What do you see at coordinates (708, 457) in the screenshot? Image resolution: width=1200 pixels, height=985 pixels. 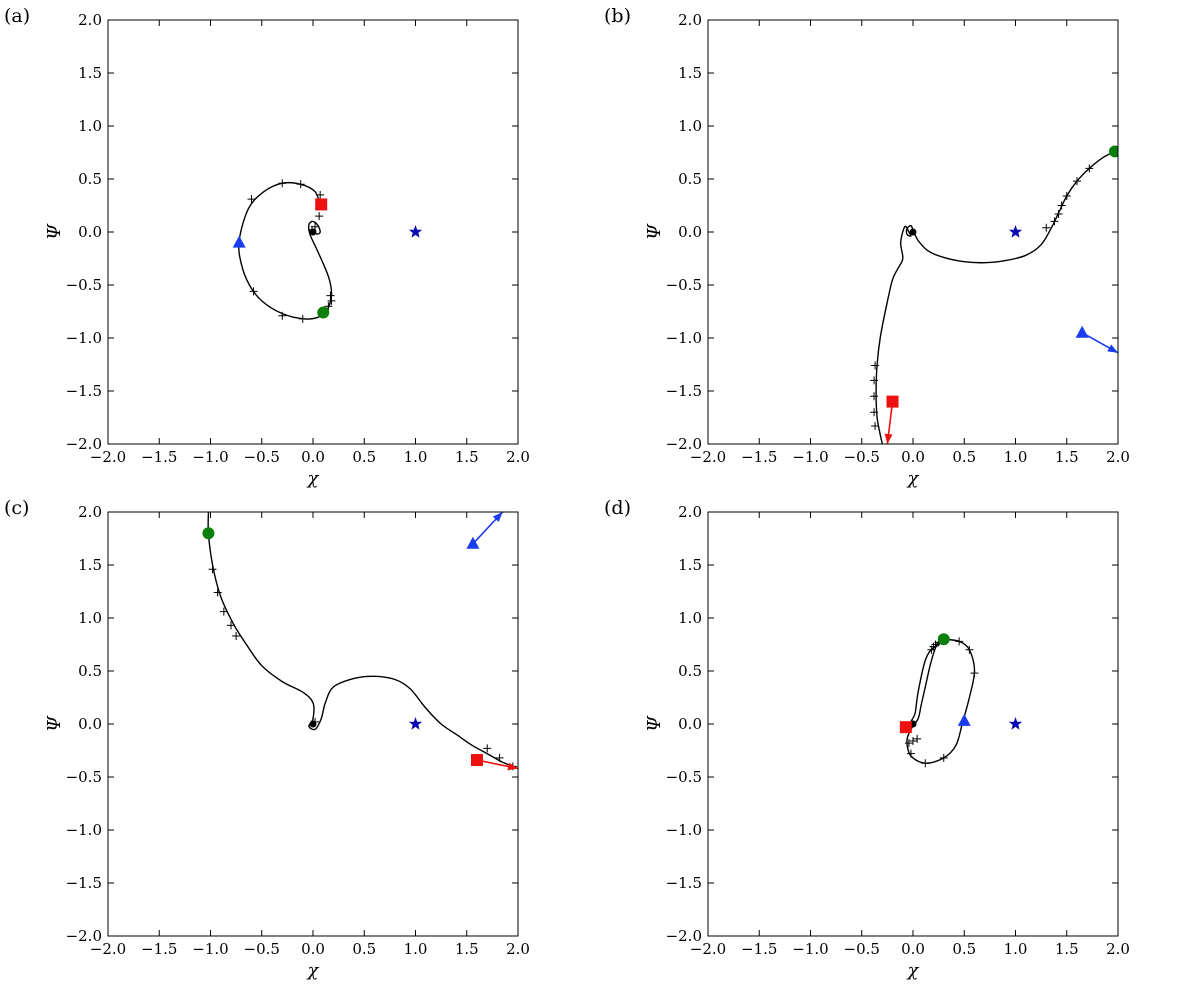 I see `x-tick-label-b-0: −2.0` at bounding box center [708, 457].